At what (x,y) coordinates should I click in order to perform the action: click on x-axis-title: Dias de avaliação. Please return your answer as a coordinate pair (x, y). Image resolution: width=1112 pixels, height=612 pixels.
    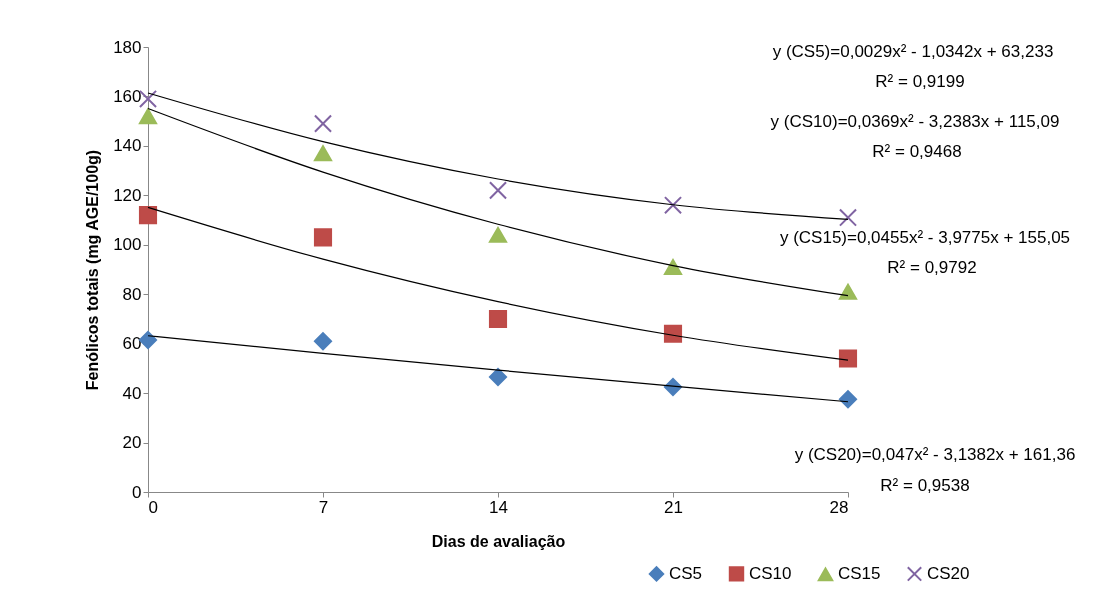
    Looking at the image, I should click on (498, 541).